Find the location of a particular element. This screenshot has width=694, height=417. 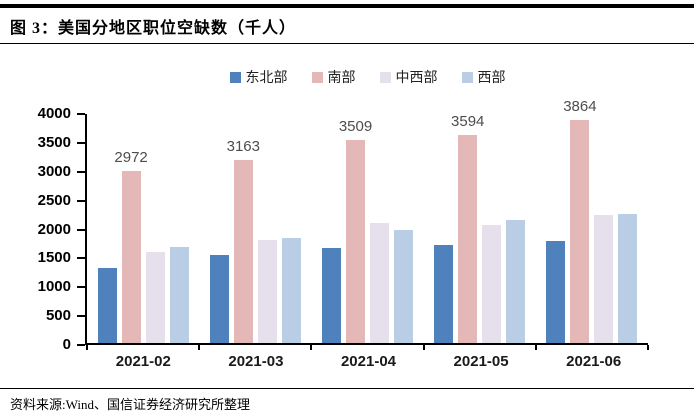

bar-南部-2021-06: 3864 is located at coordinates (580, 220).